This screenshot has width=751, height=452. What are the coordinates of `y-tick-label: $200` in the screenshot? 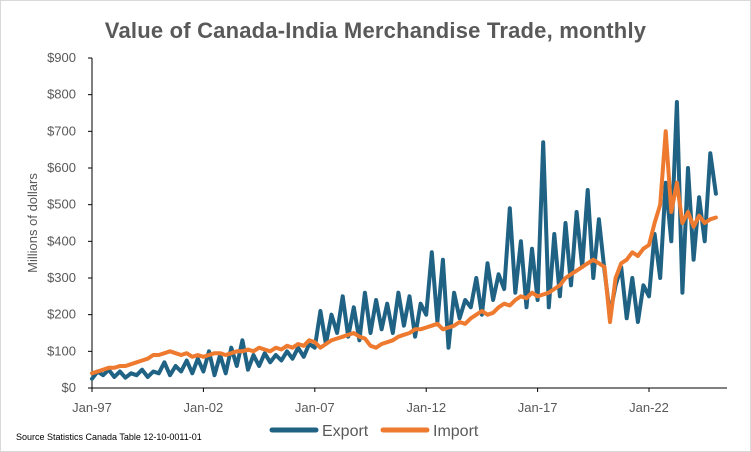 It's located at (61, 314).